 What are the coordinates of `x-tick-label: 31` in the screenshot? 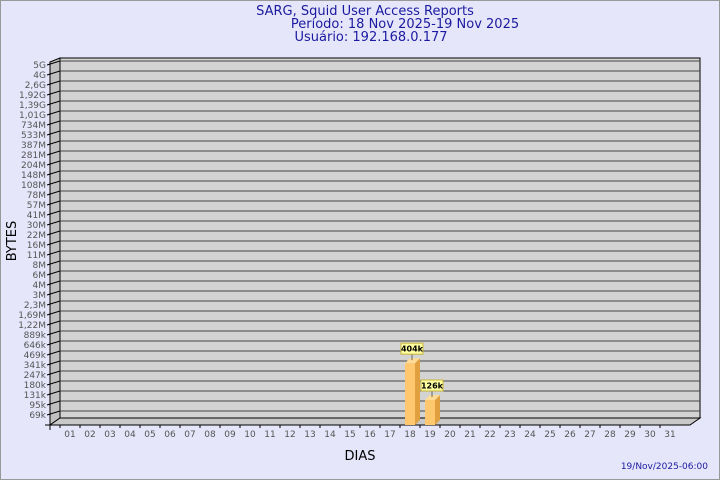 It's located at (669, 435).